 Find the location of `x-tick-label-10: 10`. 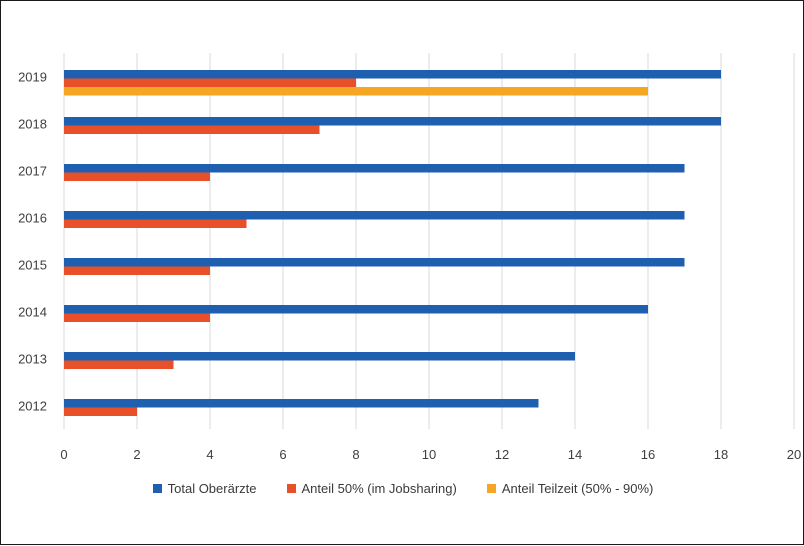

x-tick-label-10: 10 is located at coordinates (429, 454).